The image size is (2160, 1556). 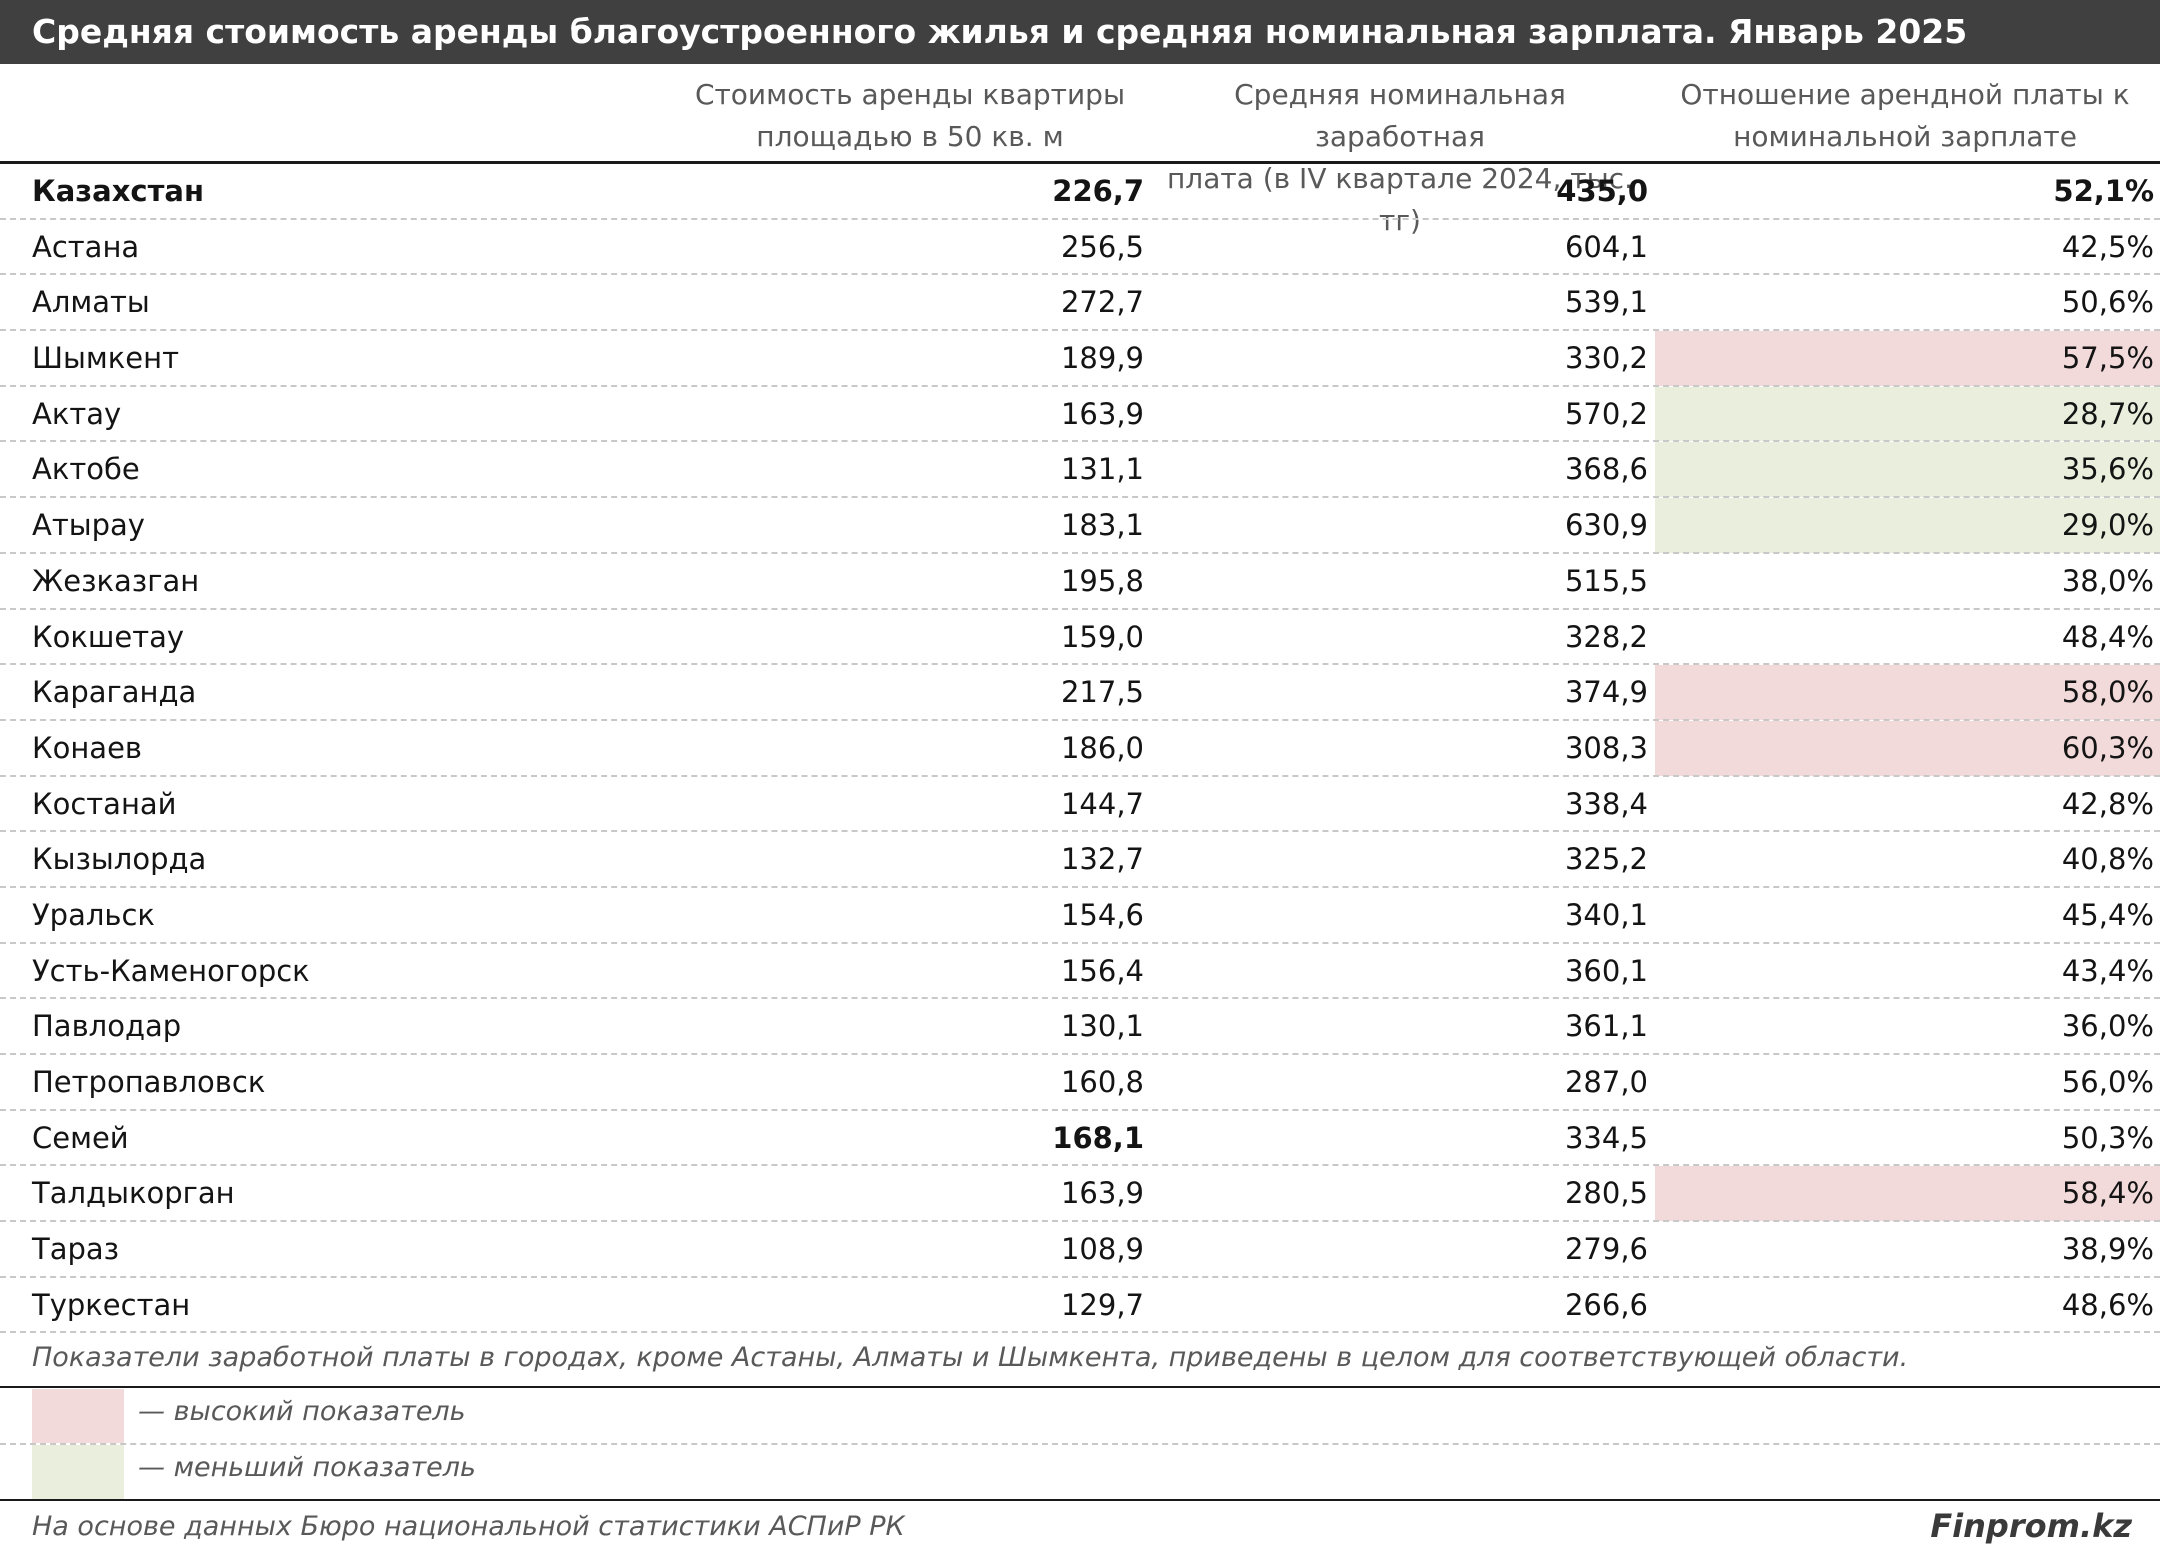 I want to click on city-name: Усть-Каменогорск, so click(x=171, y=970).